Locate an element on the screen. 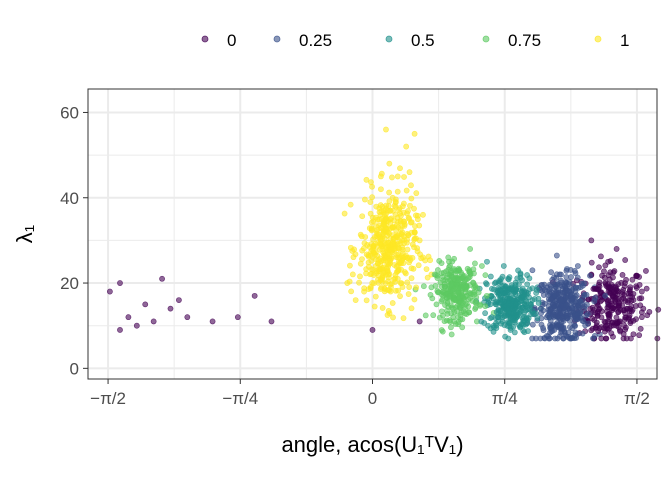  legend-item-0.5: 0.5 is located at coordinates (410, 40).